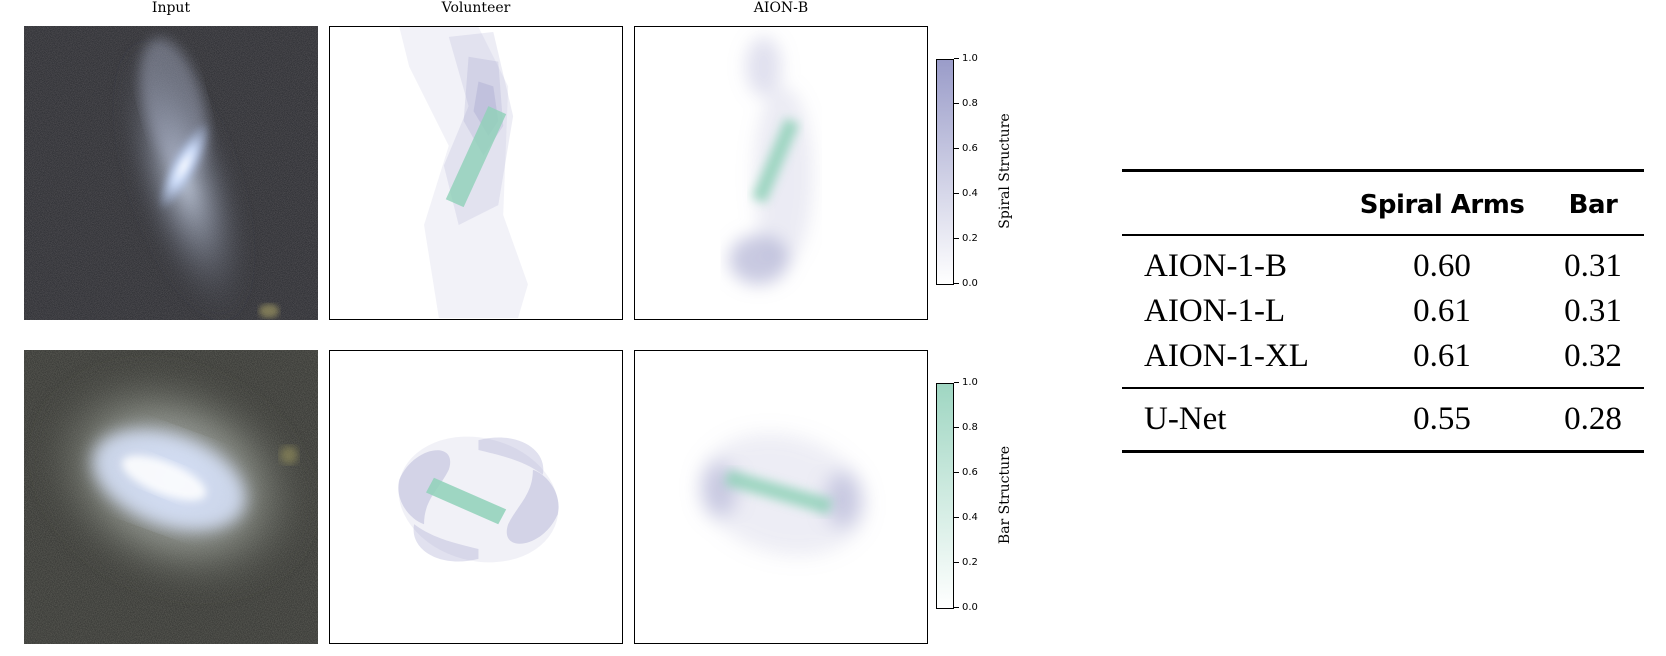 This screenshot has height=656, width=1666. What do you see at coordinates (1383, 420) in the screenshot?
I see `table-row-baseline: U-Net 0.55 0.28` at bounding box center [1383, 420].